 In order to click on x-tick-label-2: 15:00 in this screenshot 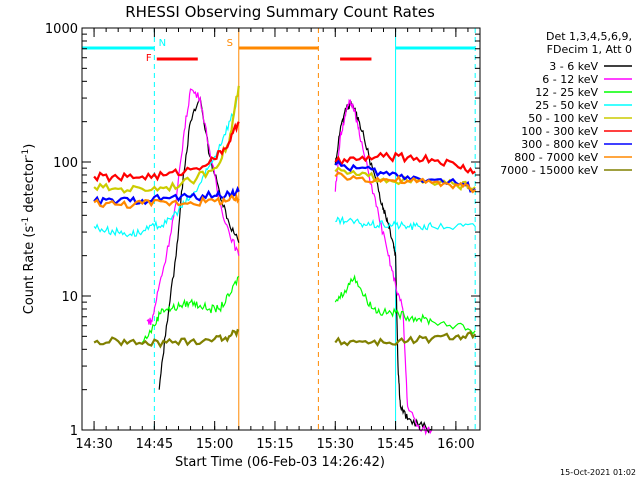, I will do `click(214, 444)`.